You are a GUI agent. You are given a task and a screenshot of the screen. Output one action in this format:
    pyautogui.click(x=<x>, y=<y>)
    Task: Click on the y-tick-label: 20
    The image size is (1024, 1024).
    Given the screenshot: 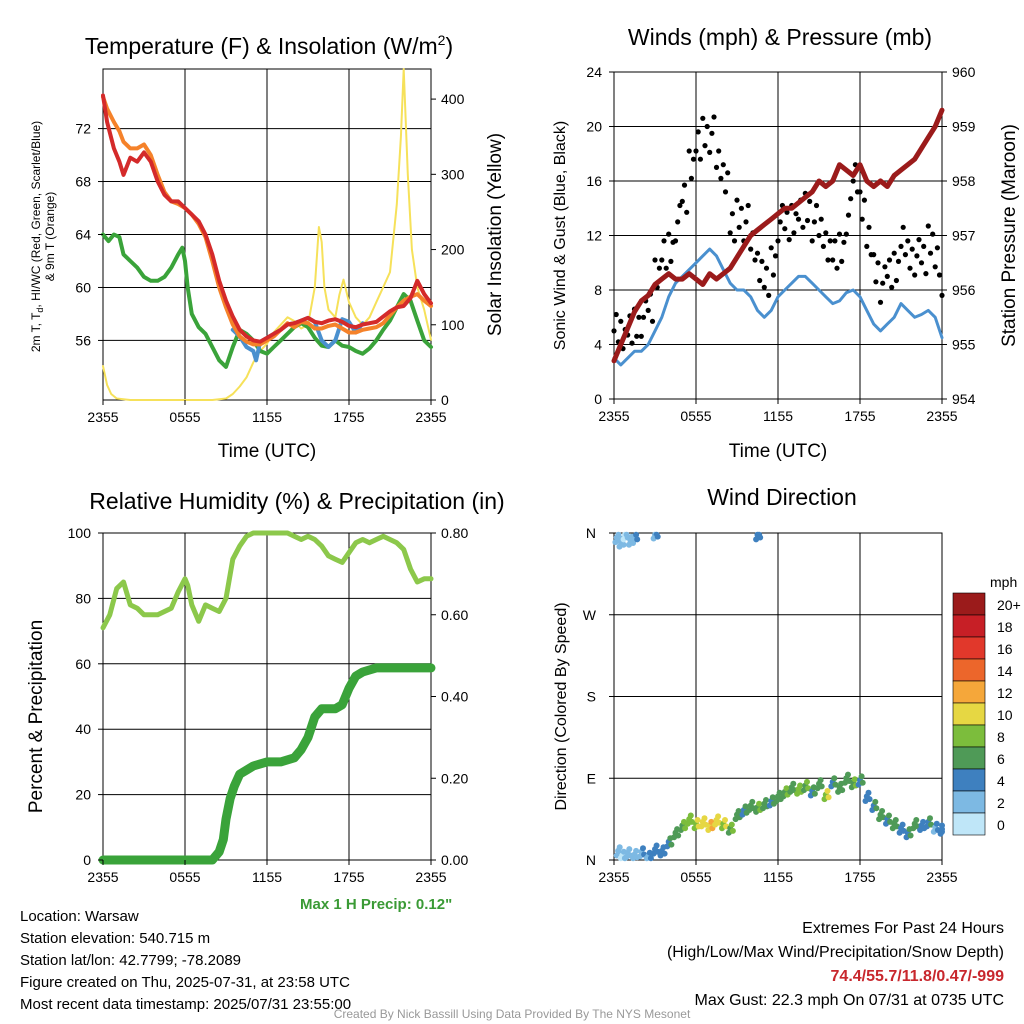 What is the action you would take?
    pyautogui.click(x=594, y=127)
    